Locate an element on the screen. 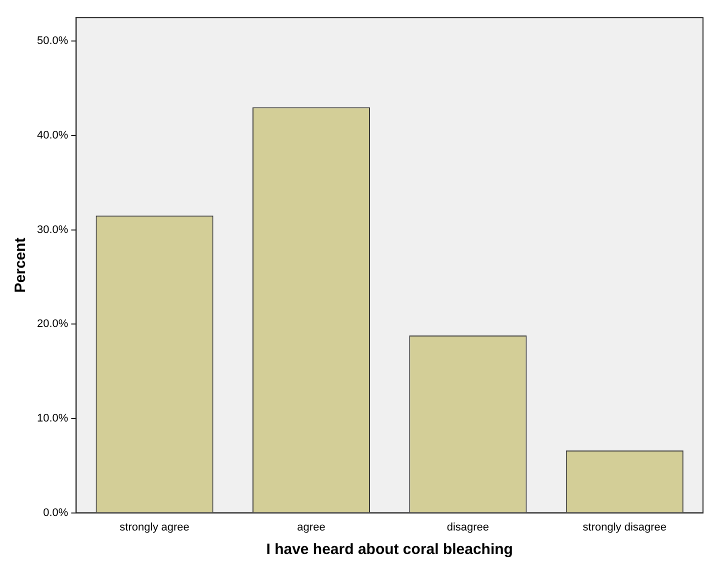 This screenshot has height=571, width=712. y-tick-label: 20.0% is located at coordinates (52, 324).